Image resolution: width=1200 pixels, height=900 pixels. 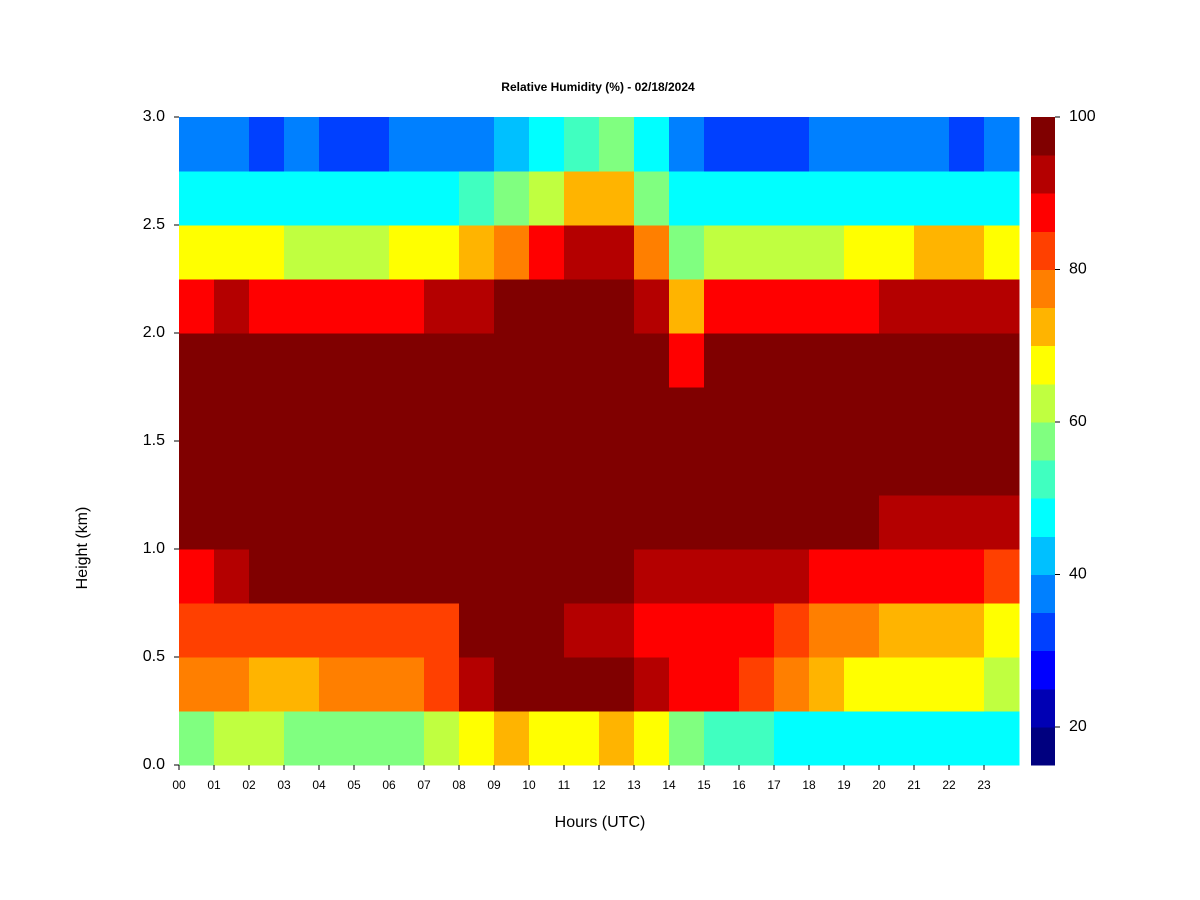 What do you see at coordinates (1078, 269) in the screenshot?
I see `colorbar-tick-label: 80` at bounding box center [1078, 269].